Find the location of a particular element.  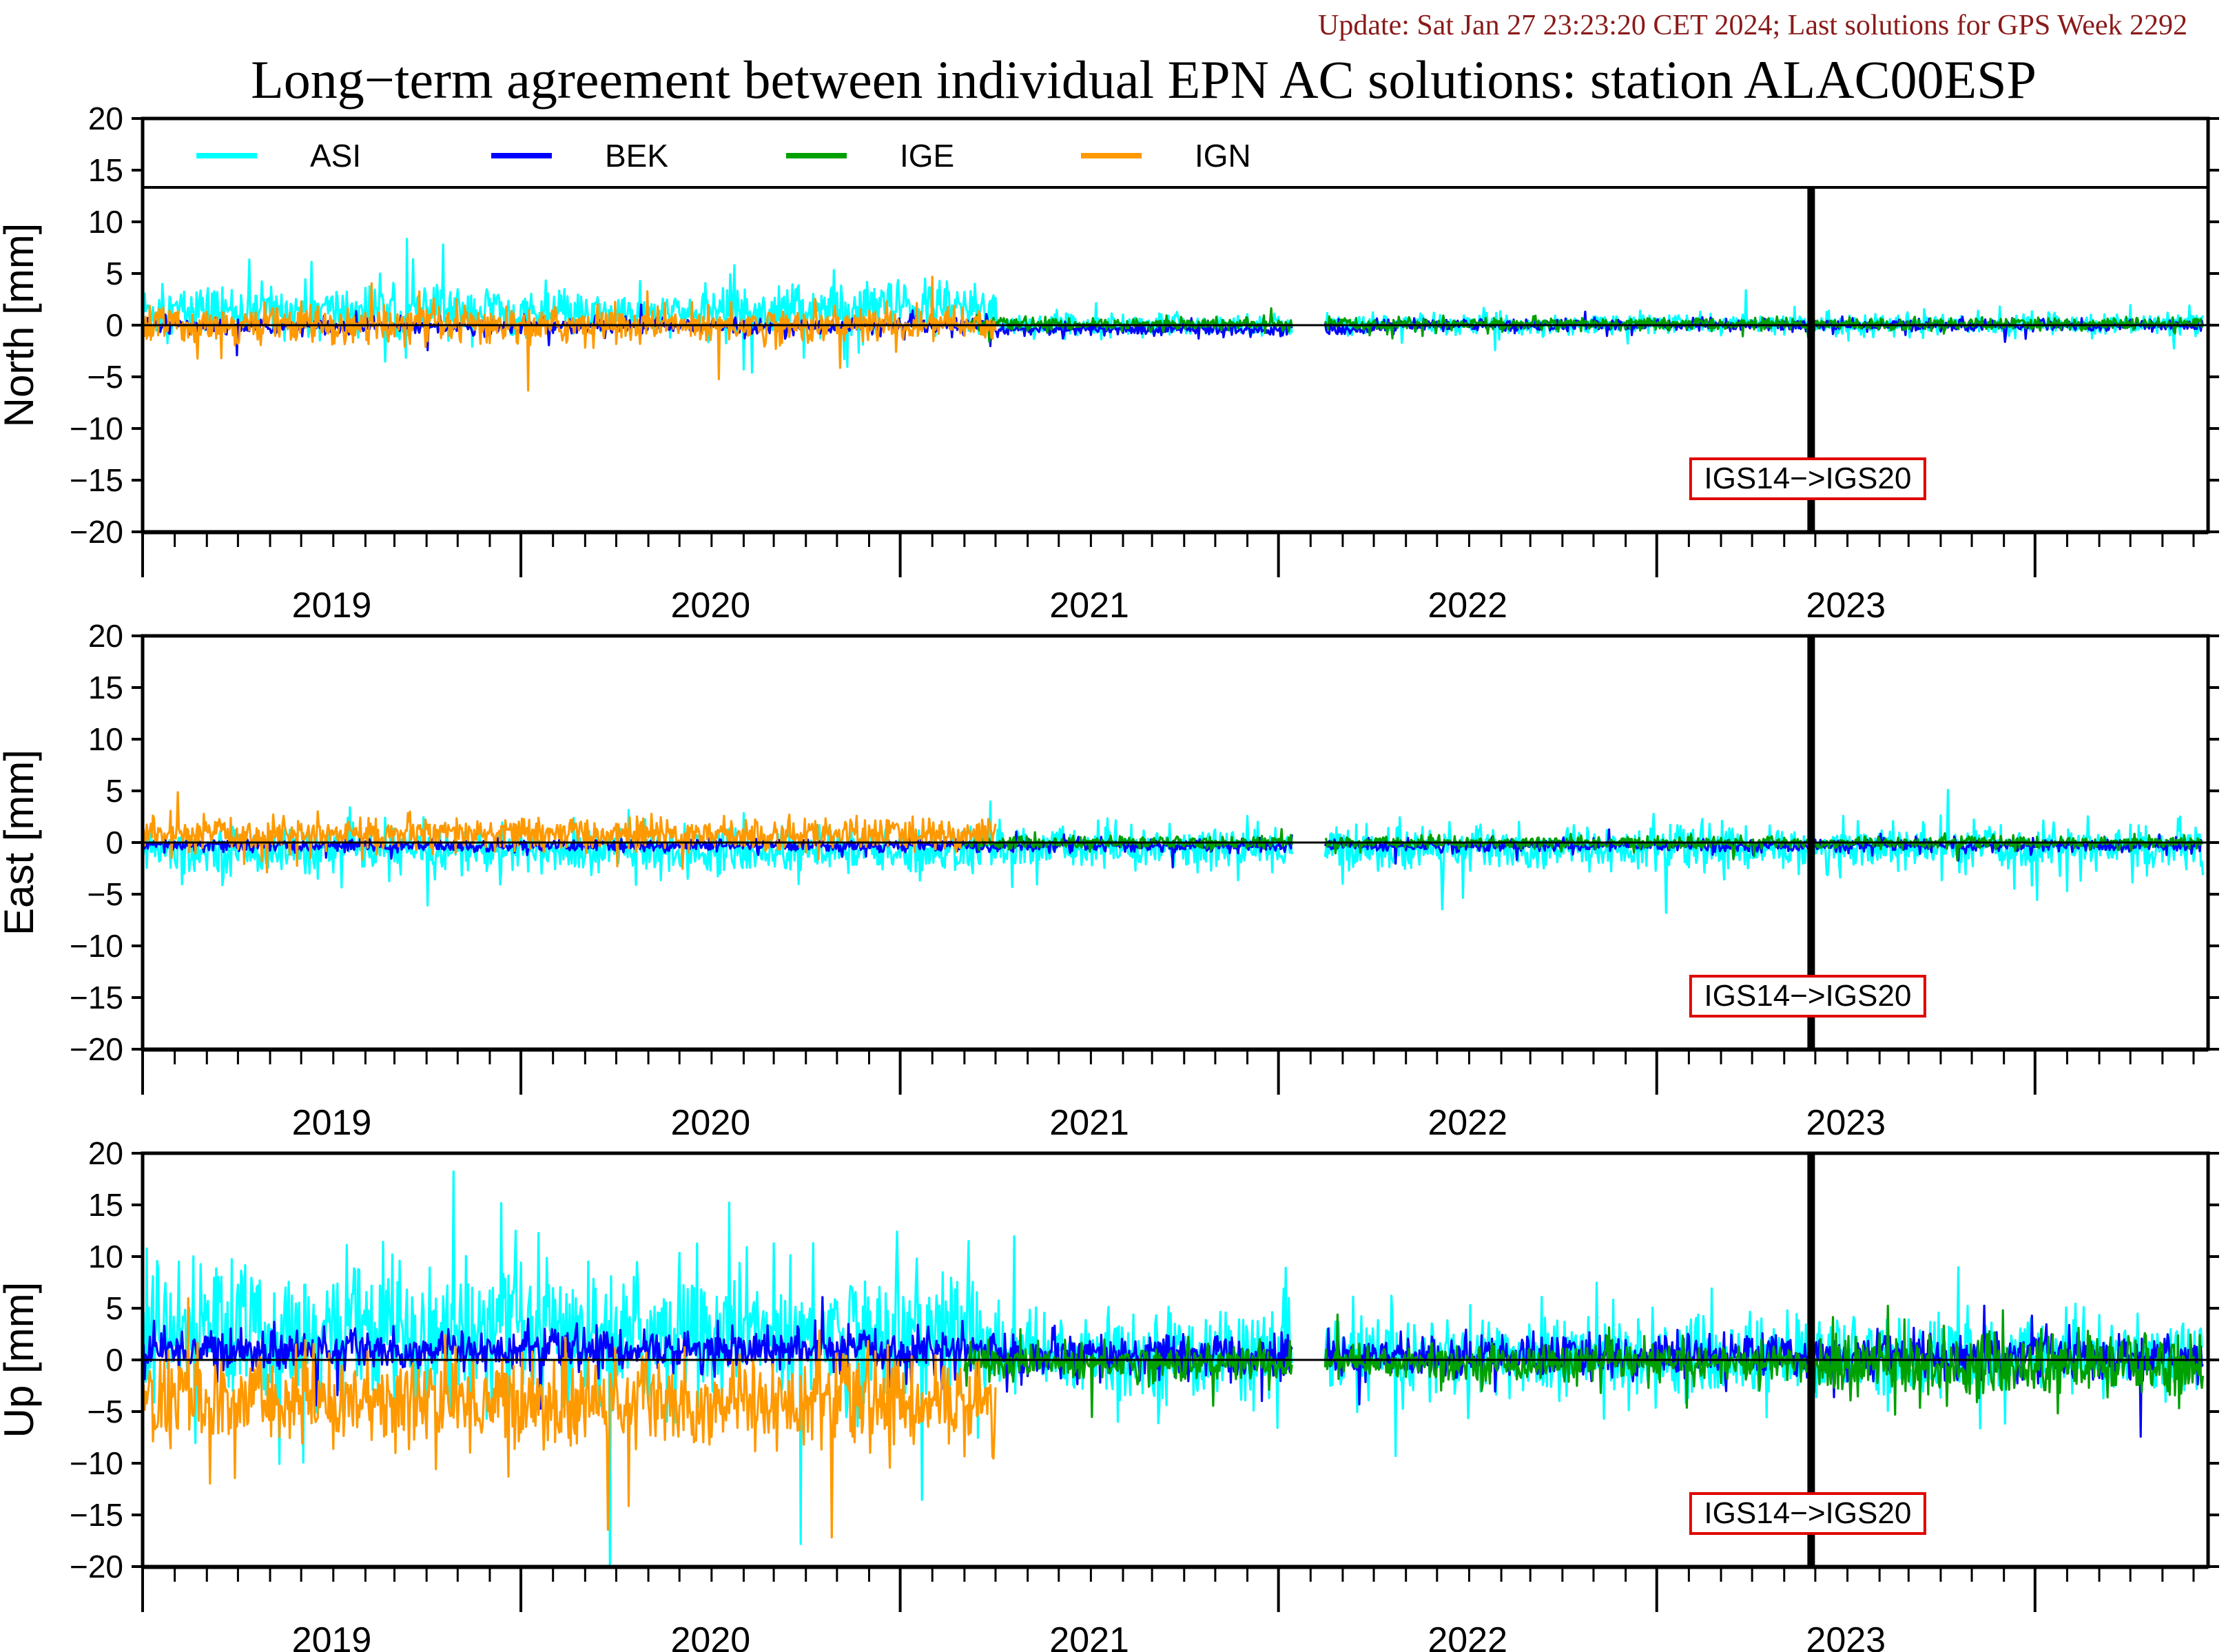

legend-label-ige: IGE is located at coordinates (927, 156).